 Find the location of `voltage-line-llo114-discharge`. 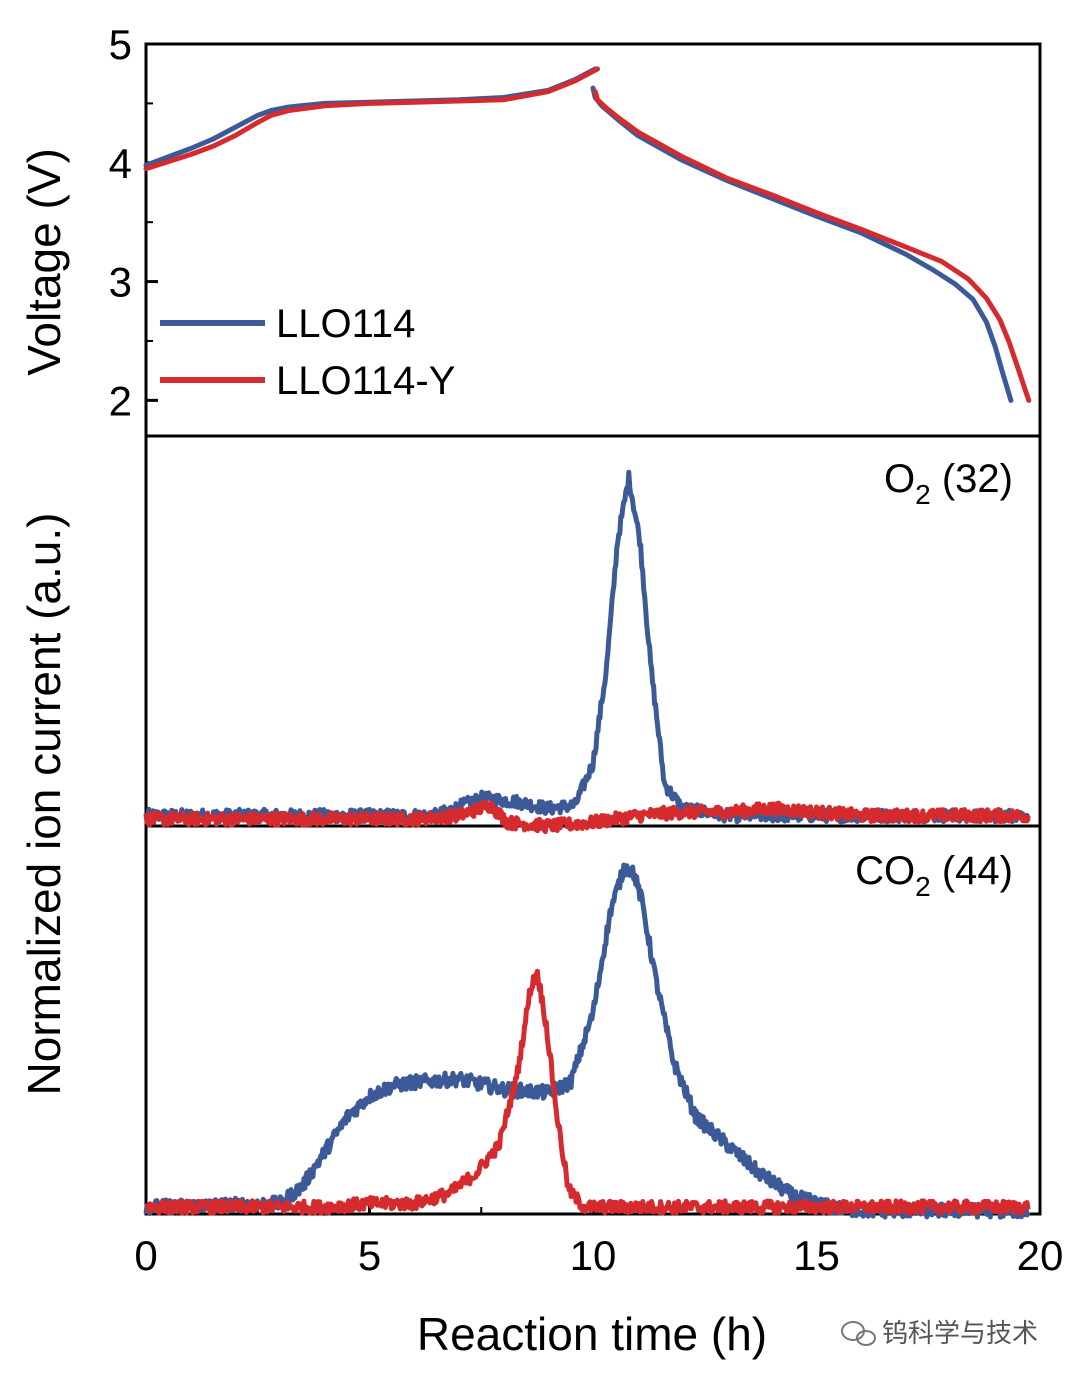

voltage-line-llo114-discharge is located at coordinates (802, 244).